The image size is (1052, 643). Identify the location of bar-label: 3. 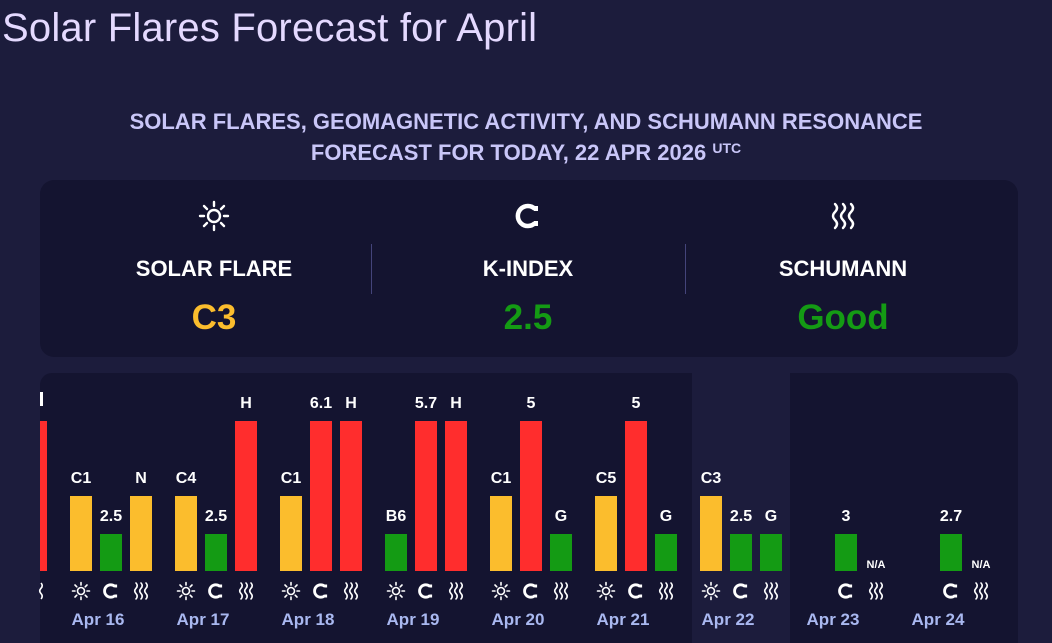
(846, 516).